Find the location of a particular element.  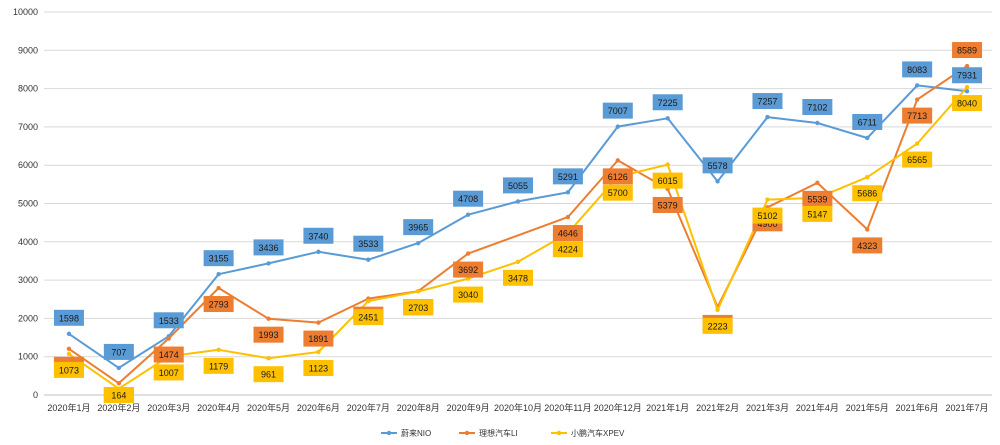

data-label: 5291 is located at coordinates (567, 176).